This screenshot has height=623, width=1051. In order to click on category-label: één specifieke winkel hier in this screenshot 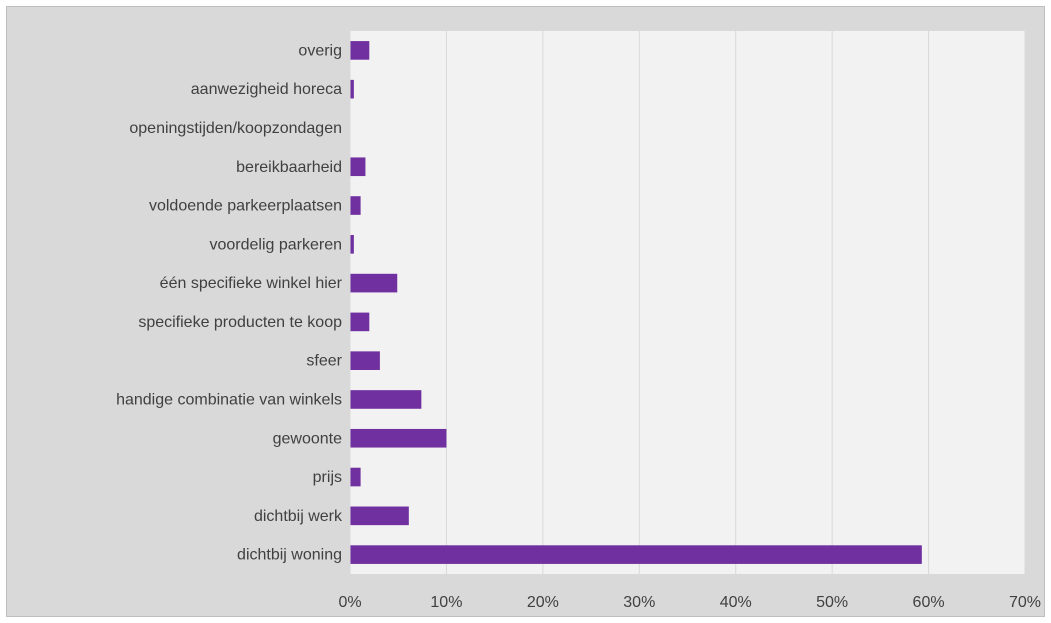, I will do `click(251, 283)`.